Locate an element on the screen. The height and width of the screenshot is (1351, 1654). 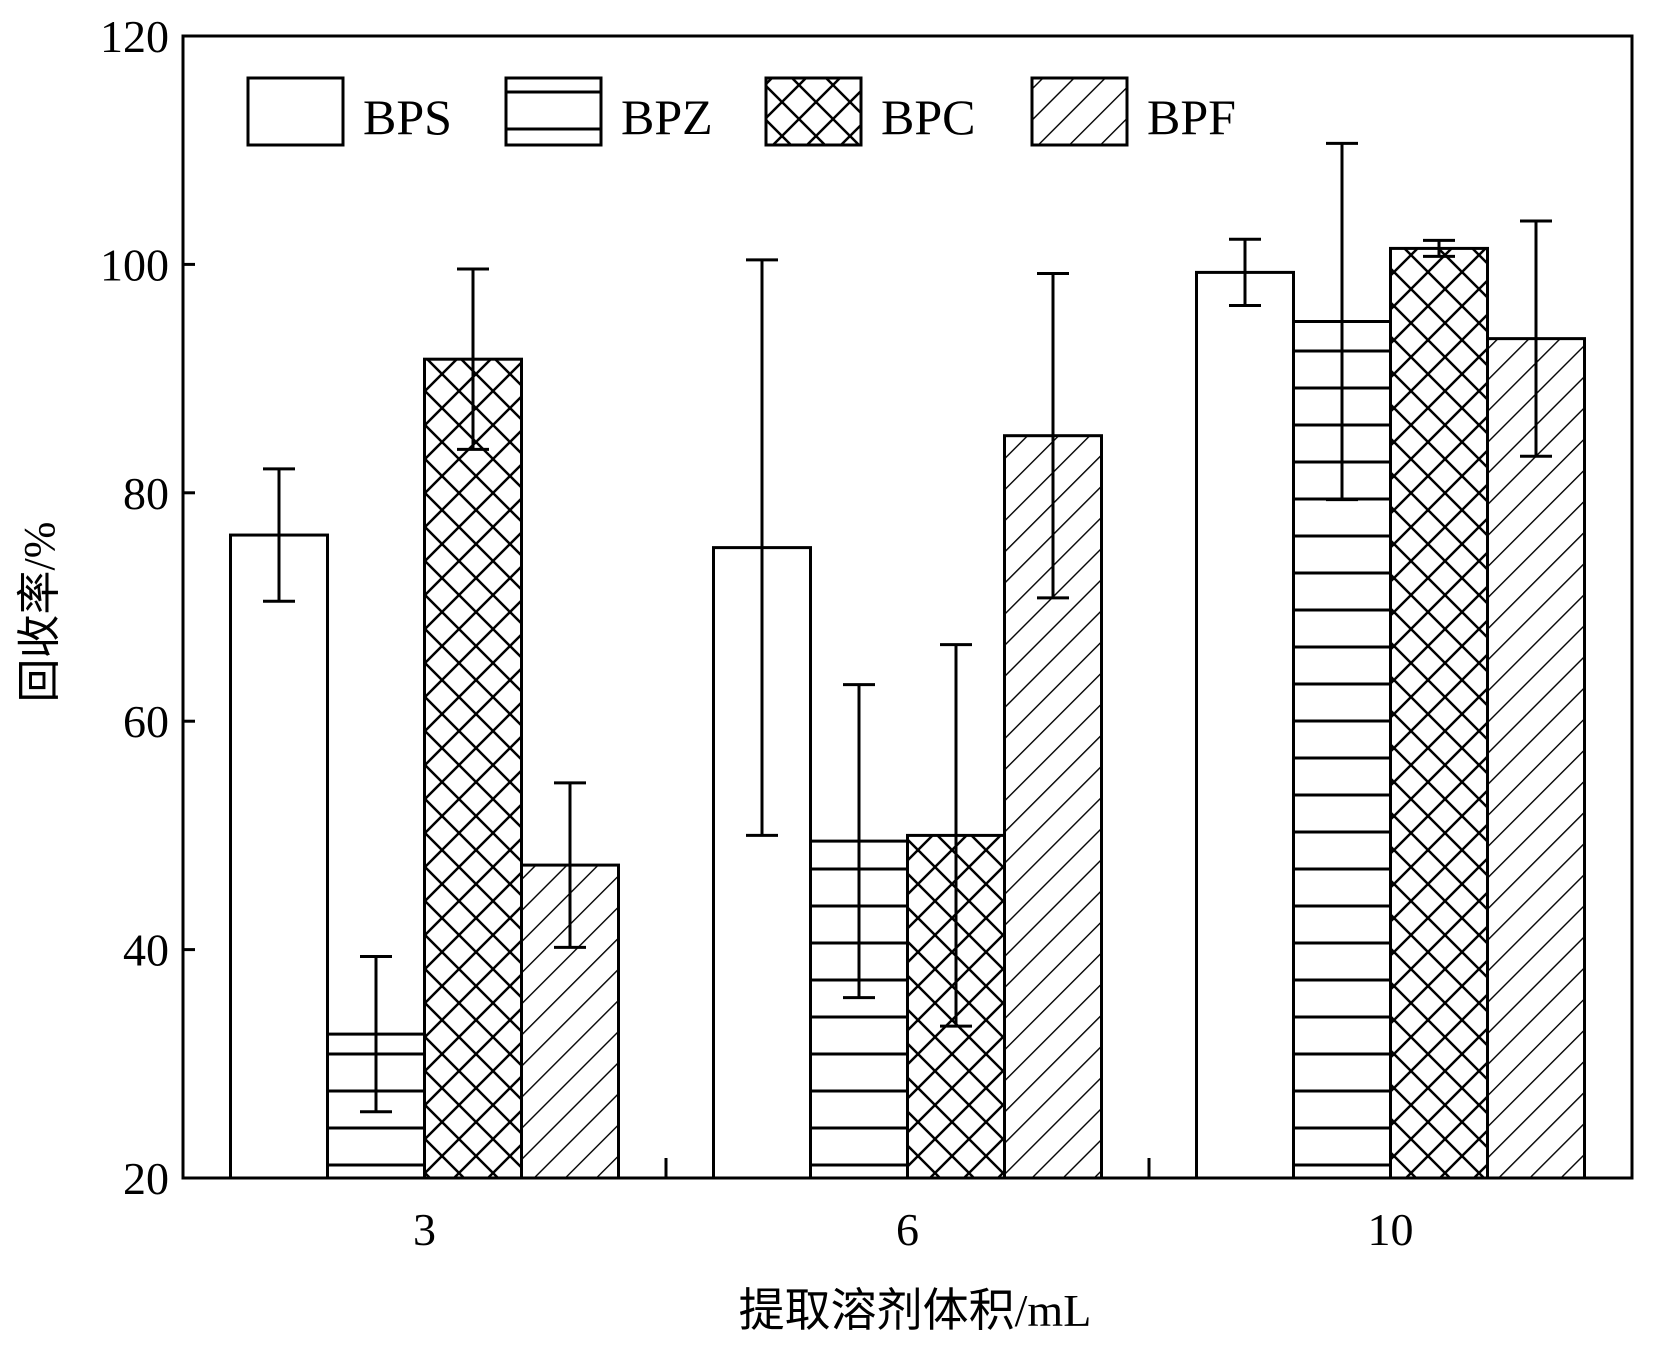
y-tick-label: 40 is located at coordinates (146, 950).